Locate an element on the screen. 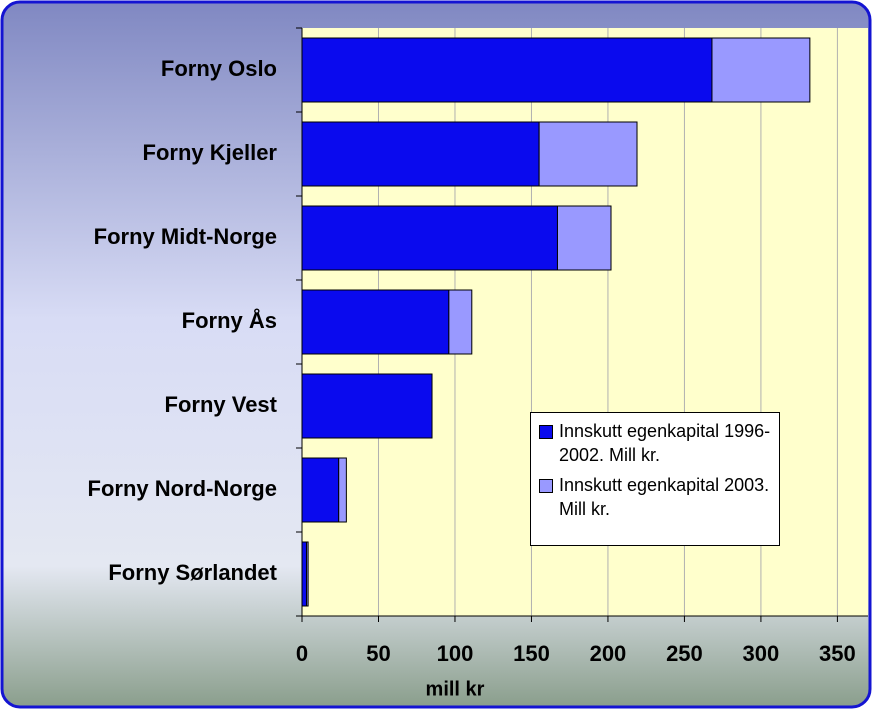 This screenshot has height=709, width=872. x-tick-label: 350 is located at coordinates (837, 653).